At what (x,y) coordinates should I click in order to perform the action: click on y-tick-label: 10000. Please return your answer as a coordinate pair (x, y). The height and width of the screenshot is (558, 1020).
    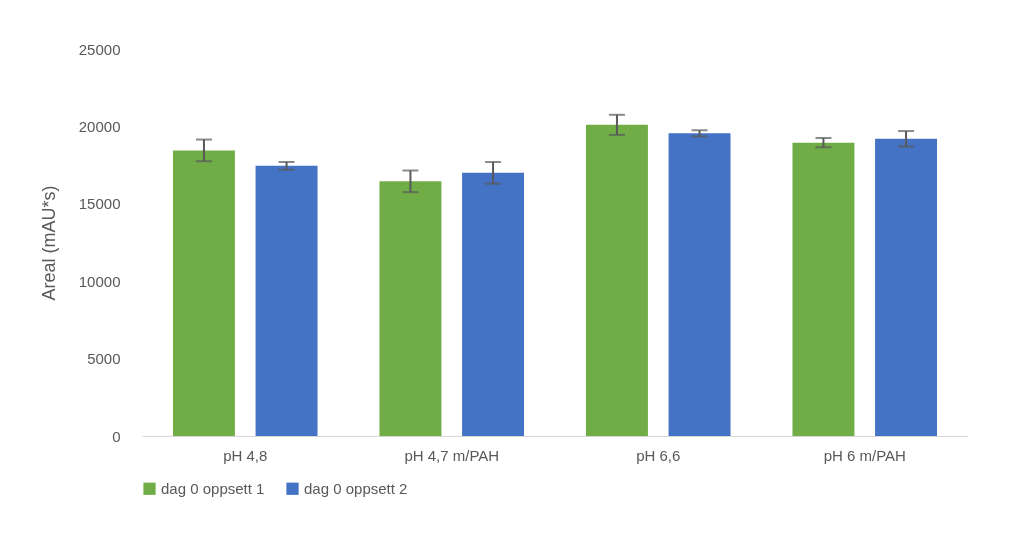
    Looking at the image, I should click on (99, 281).